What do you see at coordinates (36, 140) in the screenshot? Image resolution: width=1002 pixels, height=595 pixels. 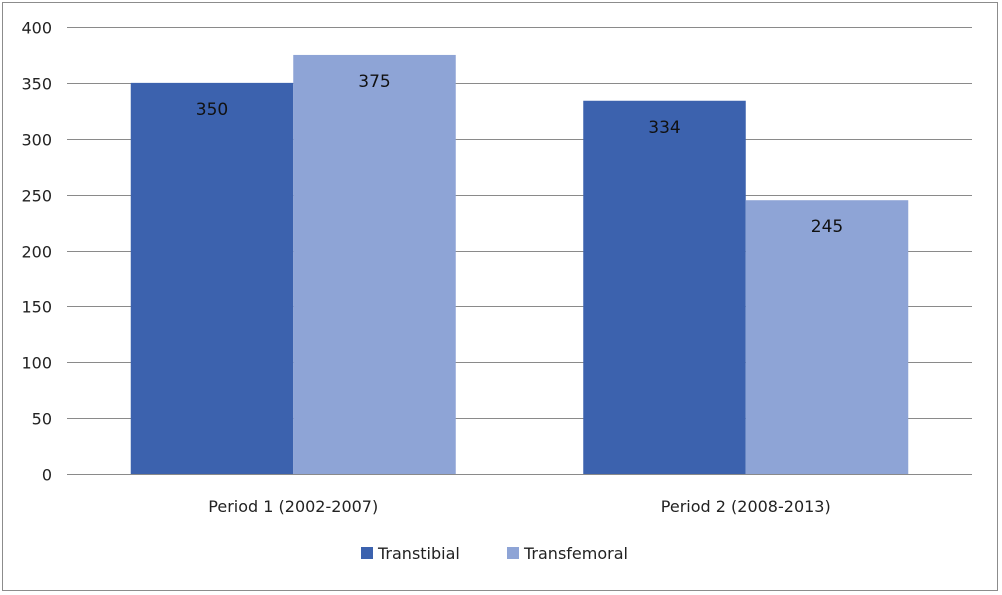 I see `y-tick-label: 300` at bounding box center [36, 140].